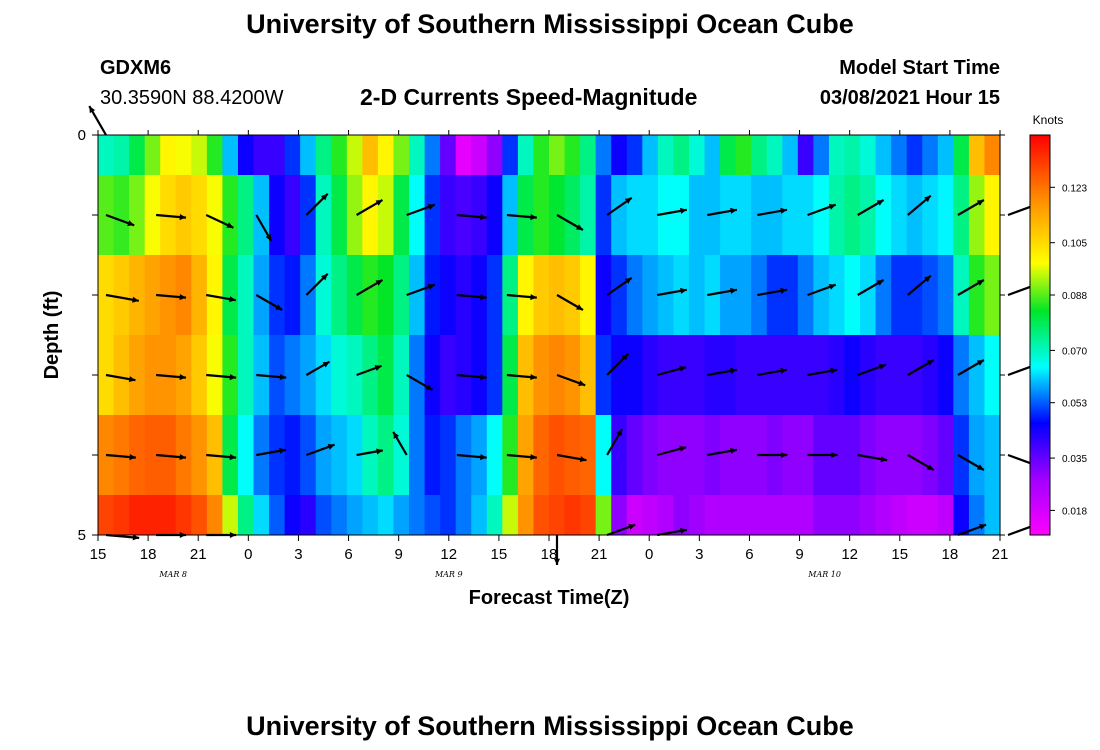  Describe the element at coordinates (448, 554) in the screenshot. I see `x-tick-label: 12` at that location.